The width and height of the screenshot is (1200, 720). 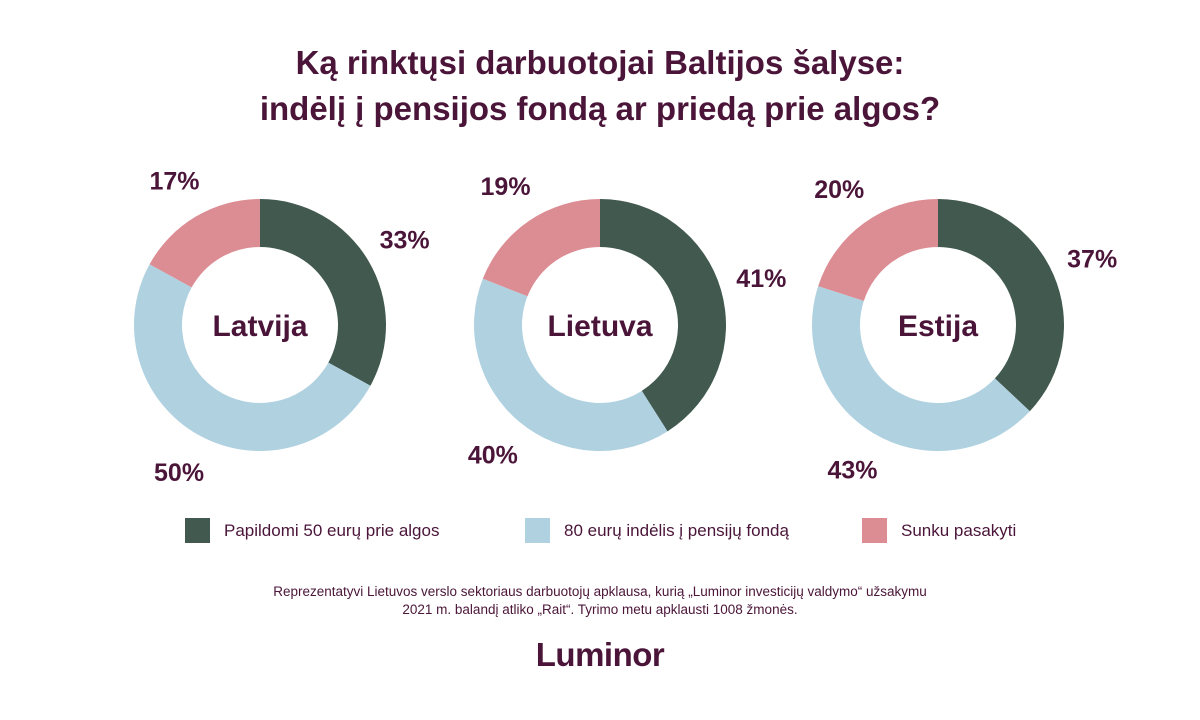 I want to click on legend-item-pension-fund: 80 eurų indėlis į pensijų fondą, so click(x=657, y=530).